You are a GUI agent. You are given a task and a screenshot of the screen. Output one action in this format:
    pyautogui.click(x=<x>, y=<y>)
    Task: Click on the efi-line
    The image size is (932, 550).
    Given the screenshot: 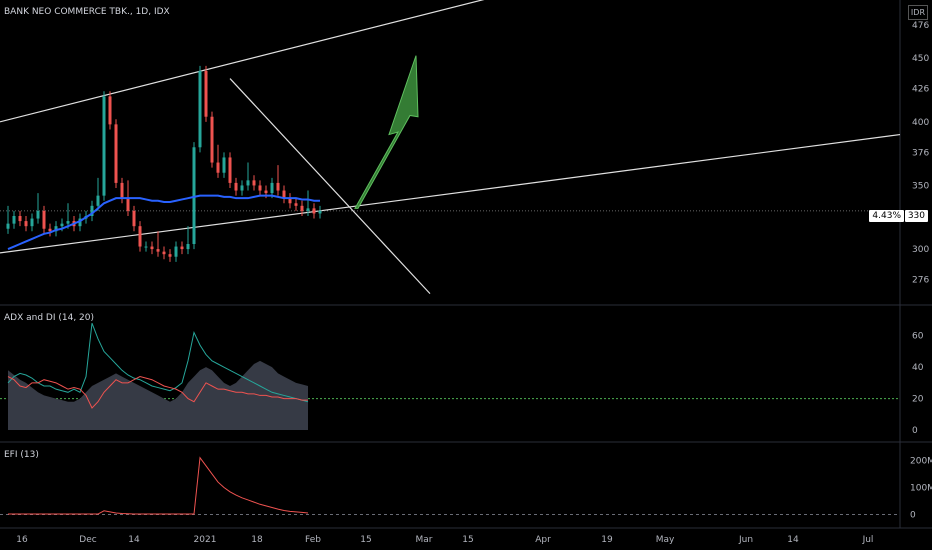 What is the action you would take?
    pyautogui.click(x=158, y=485)
    